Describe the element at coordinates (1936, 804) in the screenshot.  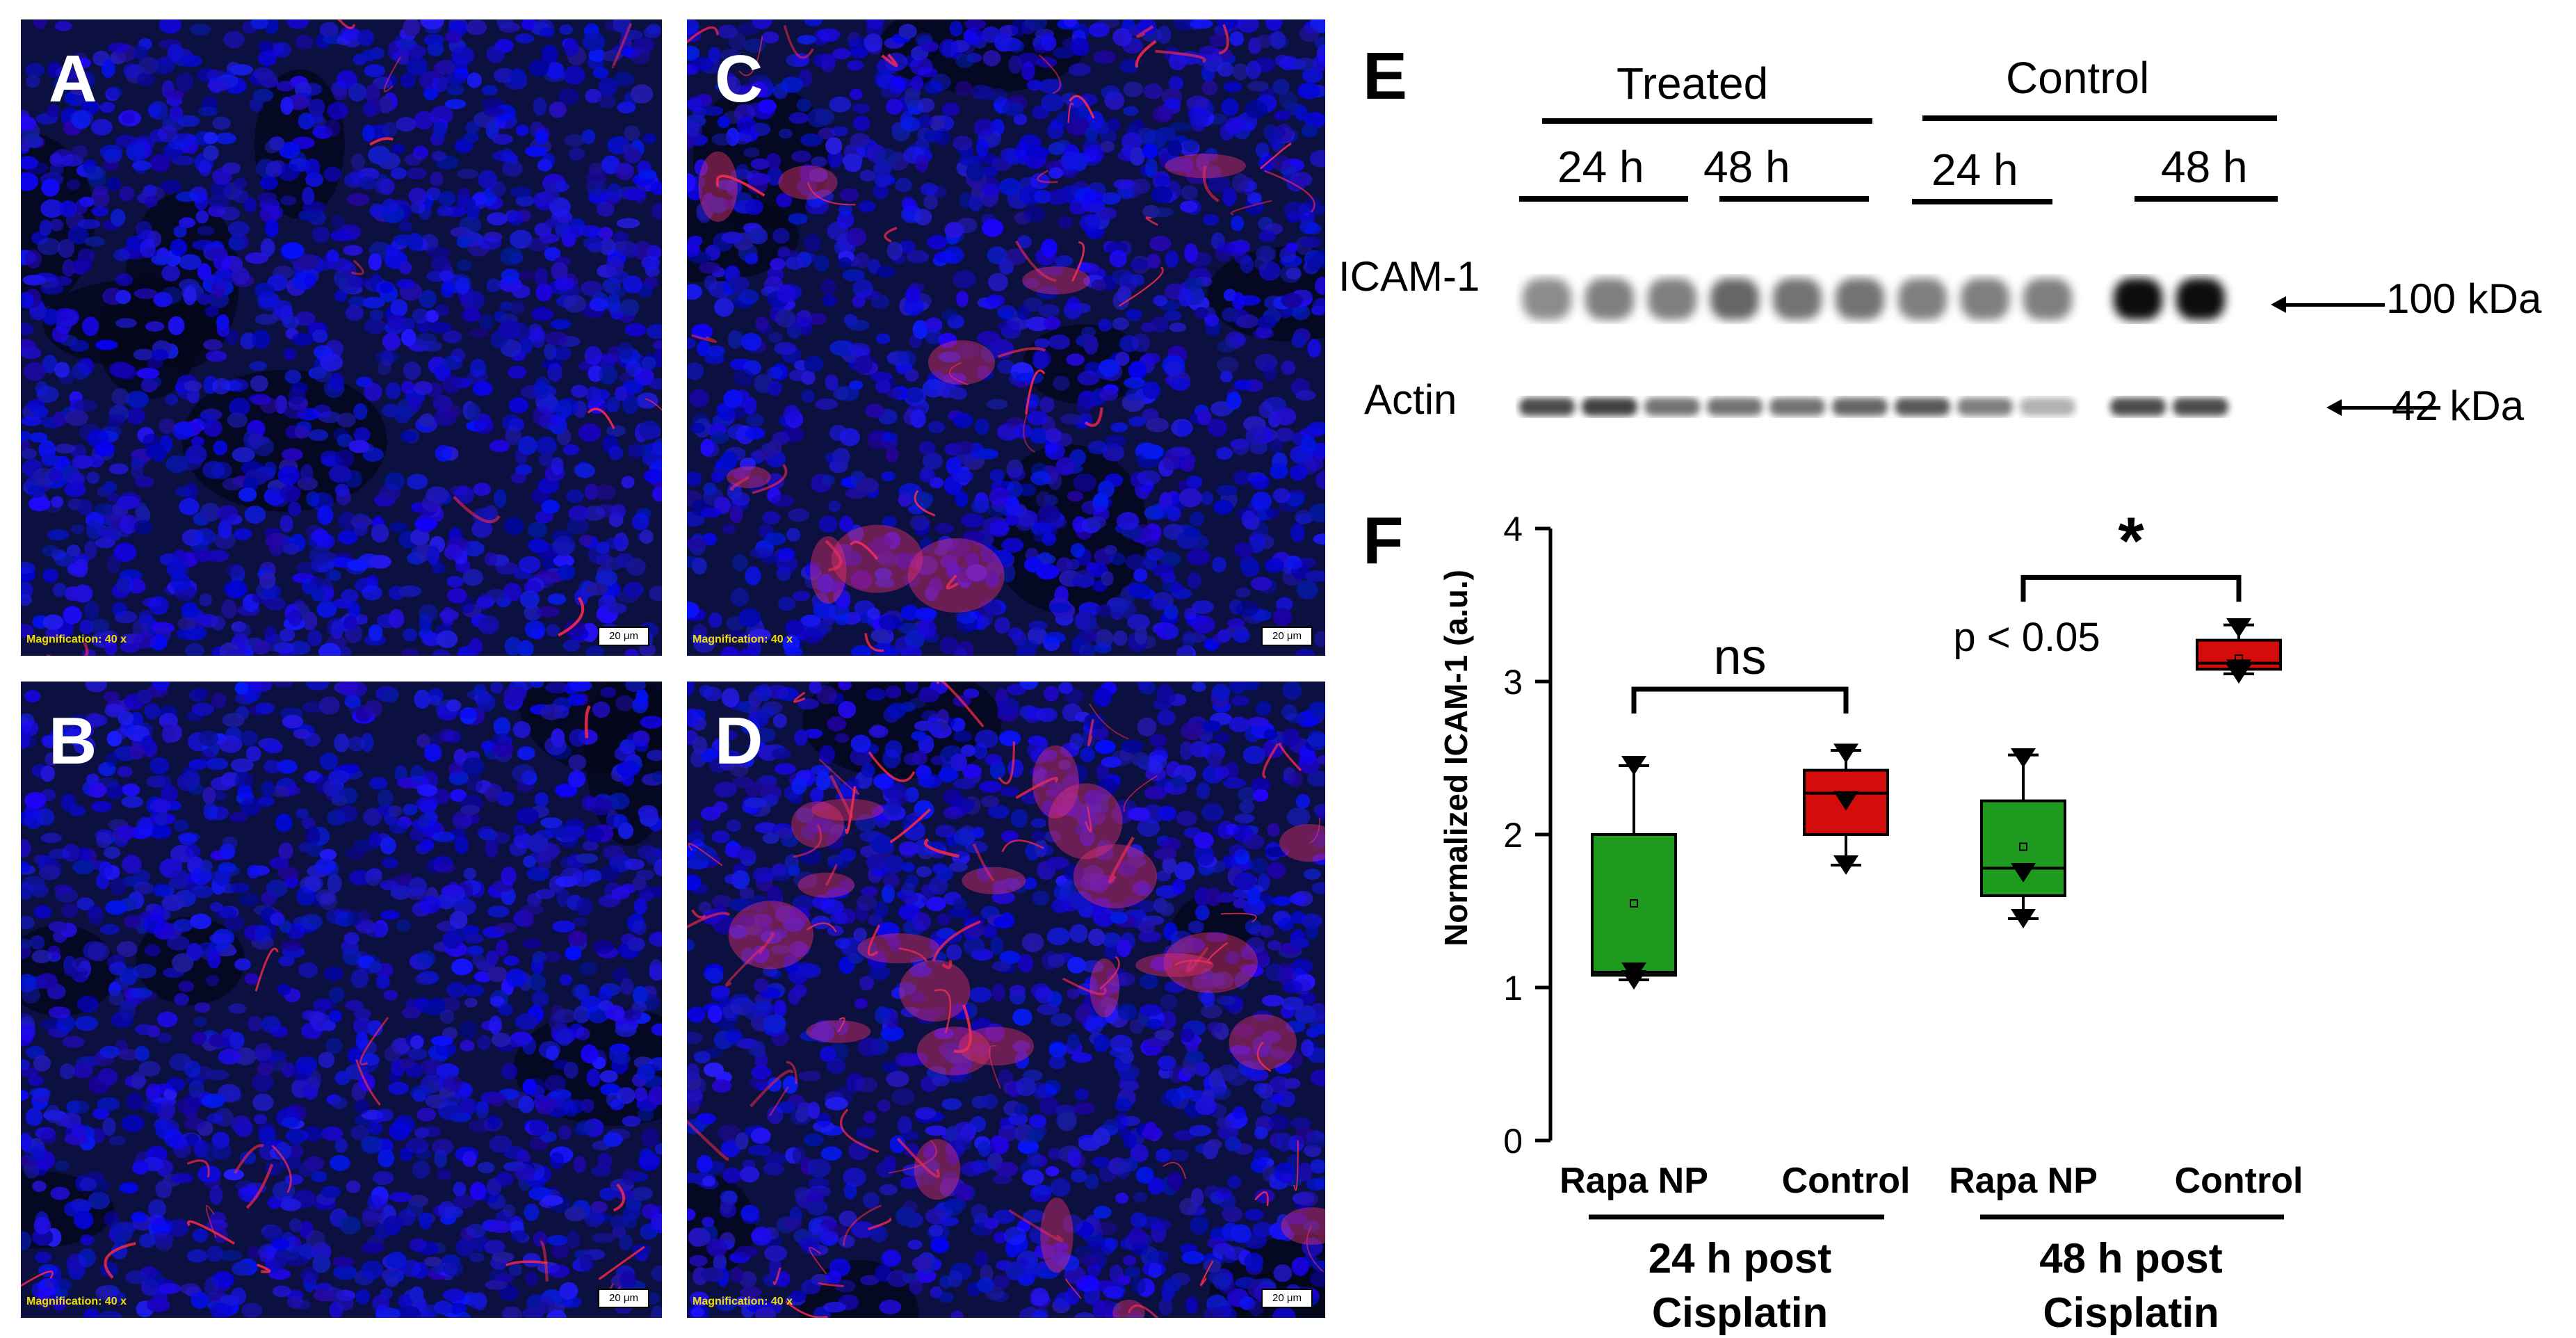
I see `boxes-group` at that location.